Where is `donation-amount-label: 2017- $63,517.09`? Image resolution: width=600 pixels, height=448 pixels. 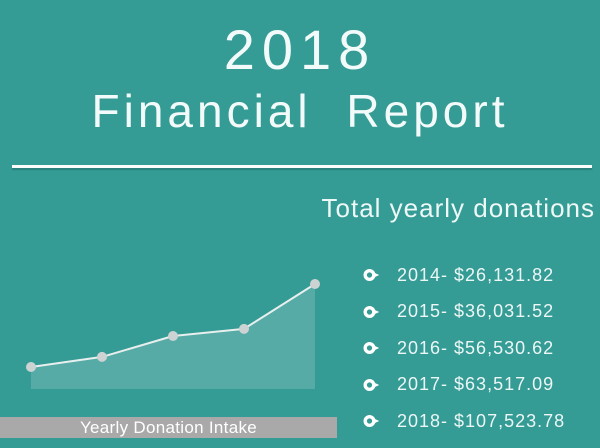
donation-amount-label: 2017- $63,517.09 is located at coordinates (476, 384).